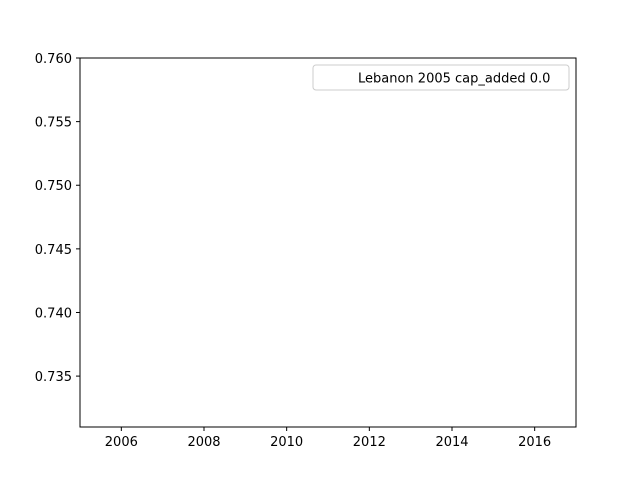 This screenshot has height=480, width=640. Describe the element at coordinates (121, 442) in the screenshot. I see `x-tick-label: 2006` at that location.